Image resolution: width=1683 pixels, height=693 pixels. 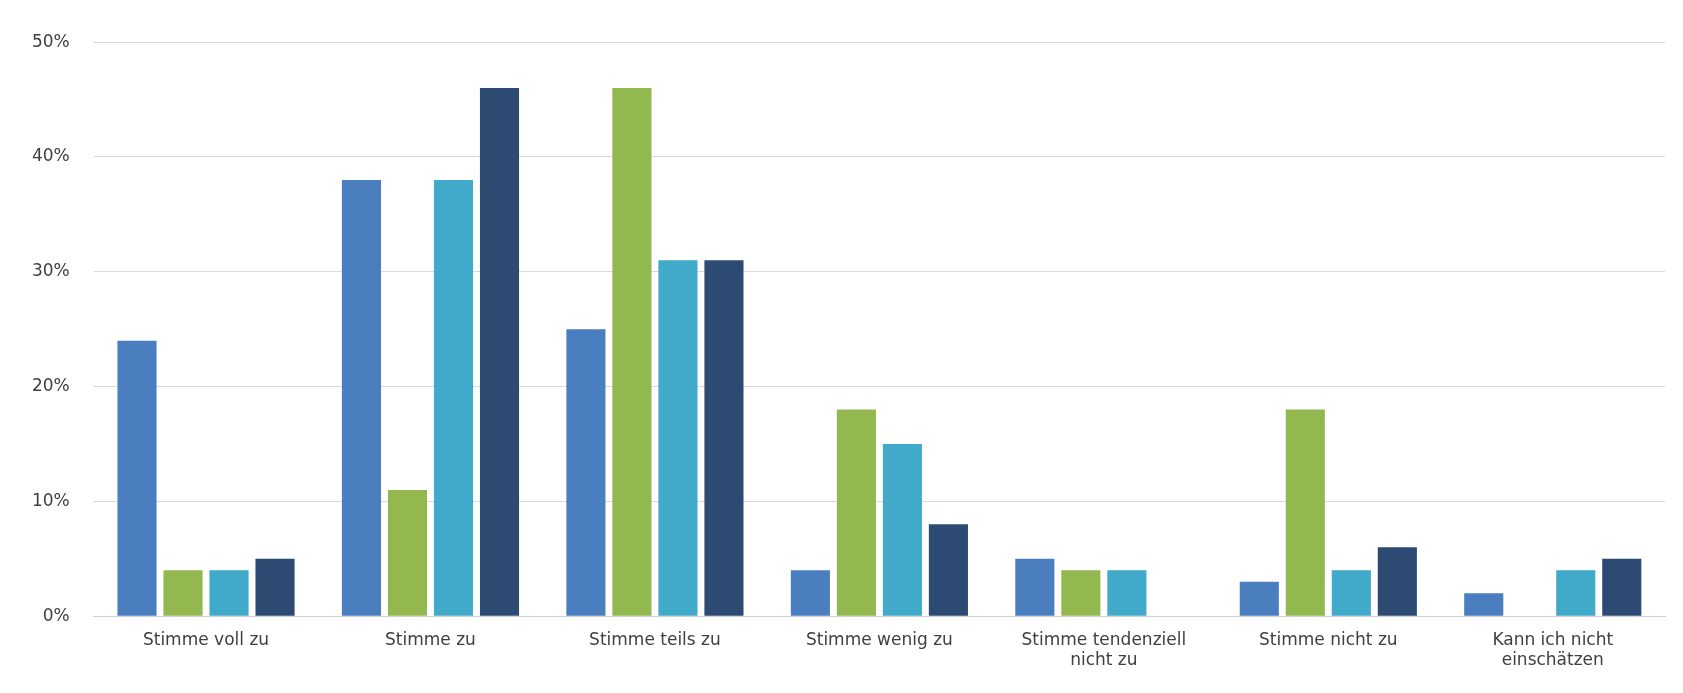 I want to click on y-tick-label: 10%, so click(x=50, y=499).